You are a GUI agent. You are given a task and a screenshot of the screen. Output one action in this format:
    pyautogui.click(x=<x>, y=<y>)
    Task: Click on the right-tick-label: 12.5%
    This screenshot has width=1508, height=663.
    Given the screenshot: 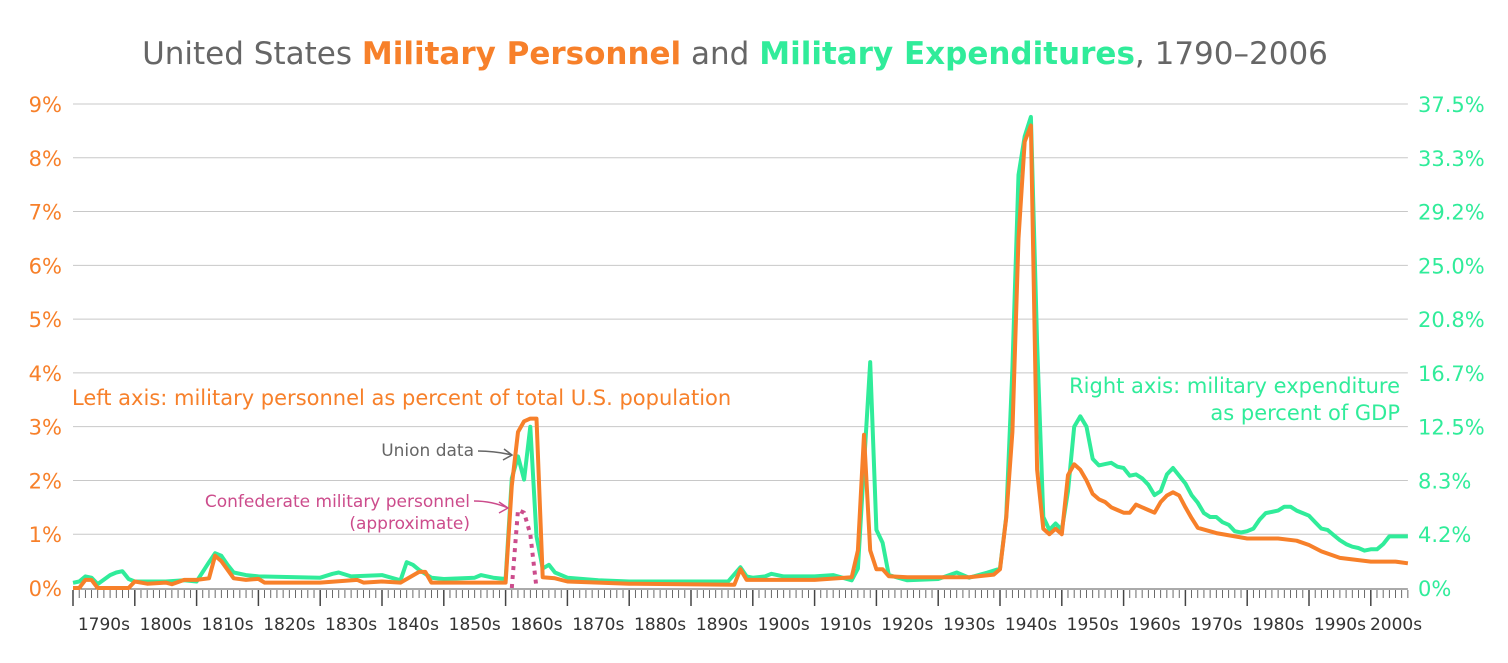 What is the action you would take?
    pyautogui.click(x=1451, y=428)
    